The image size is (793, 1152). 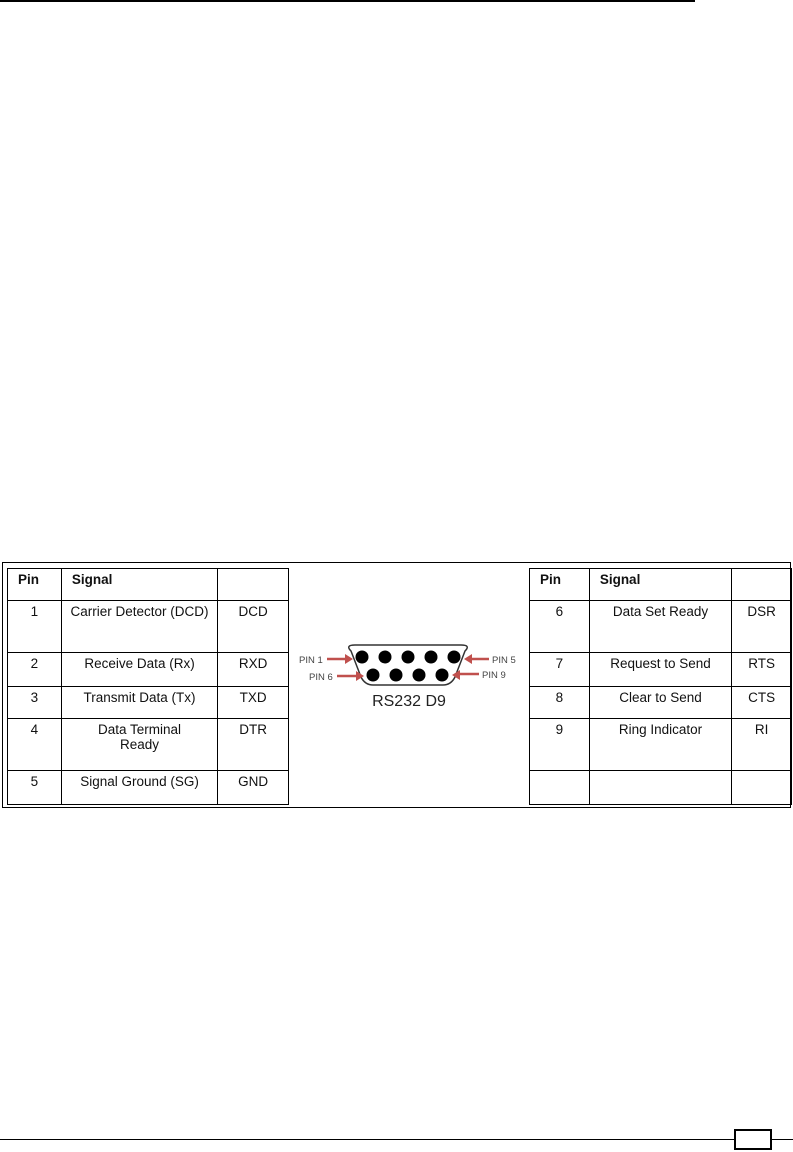 I want to click on pin1-label: PIN 1, so click(x=311, y=660).